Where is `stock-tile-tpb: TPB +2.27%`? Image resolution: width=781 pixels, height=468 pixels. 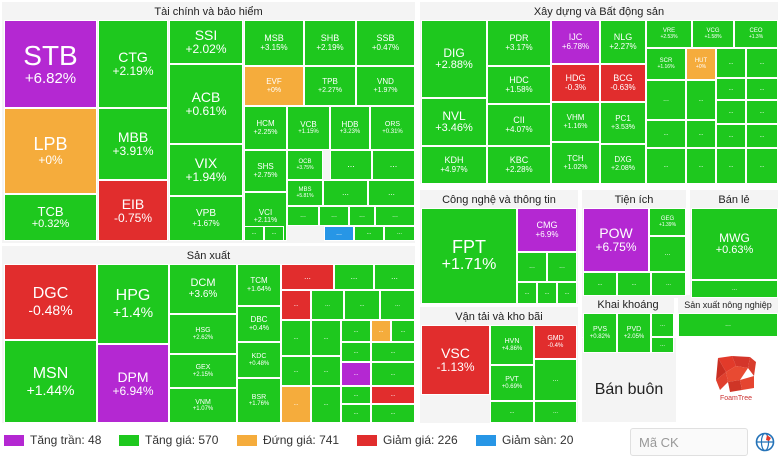
stock-tile-tpb: TPB +2.27% is located at coordinates (330, 86).